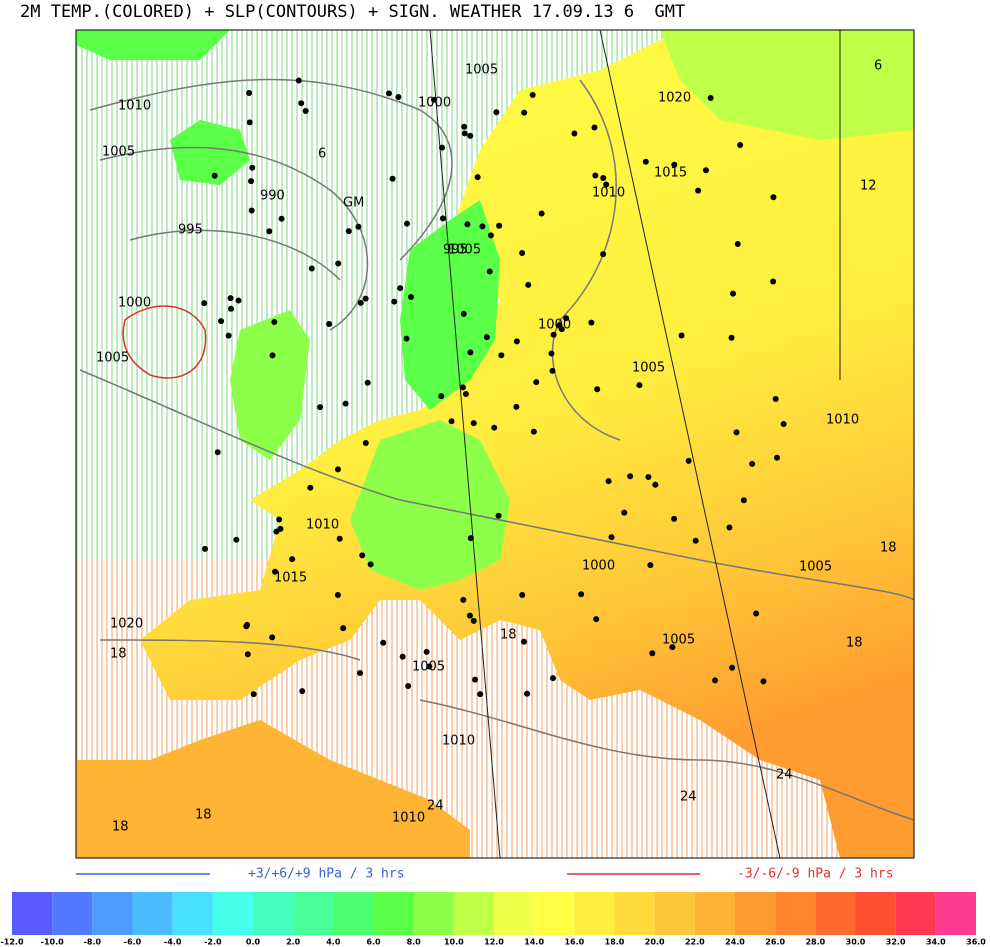 The image size is (990, 947). What do you see at coordinates (273, 789) in the screenshot?
I see `land-africa` at bounding box center [273, 789].